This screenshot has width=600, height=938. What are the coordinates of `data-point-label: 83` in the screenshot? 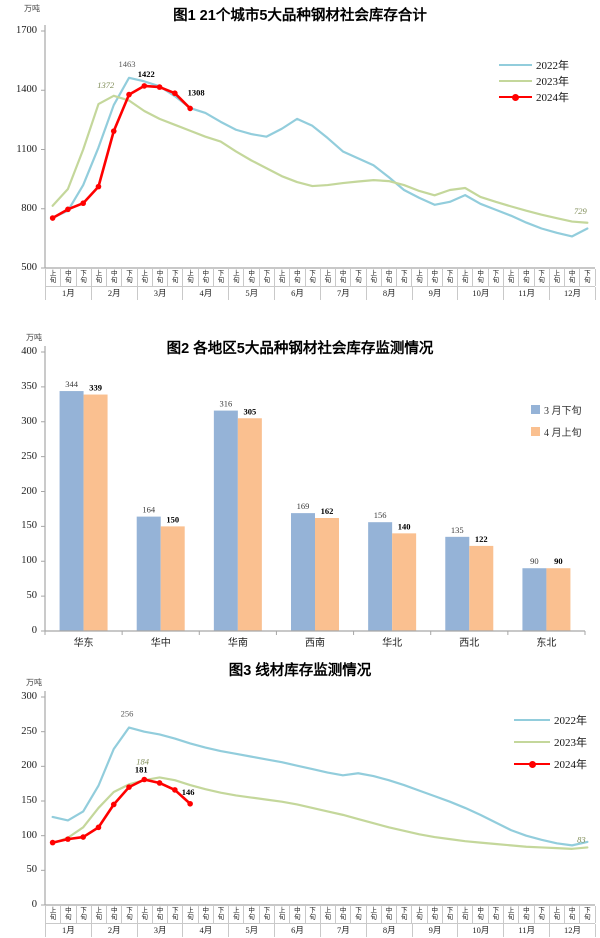 It's located at (581, 839).